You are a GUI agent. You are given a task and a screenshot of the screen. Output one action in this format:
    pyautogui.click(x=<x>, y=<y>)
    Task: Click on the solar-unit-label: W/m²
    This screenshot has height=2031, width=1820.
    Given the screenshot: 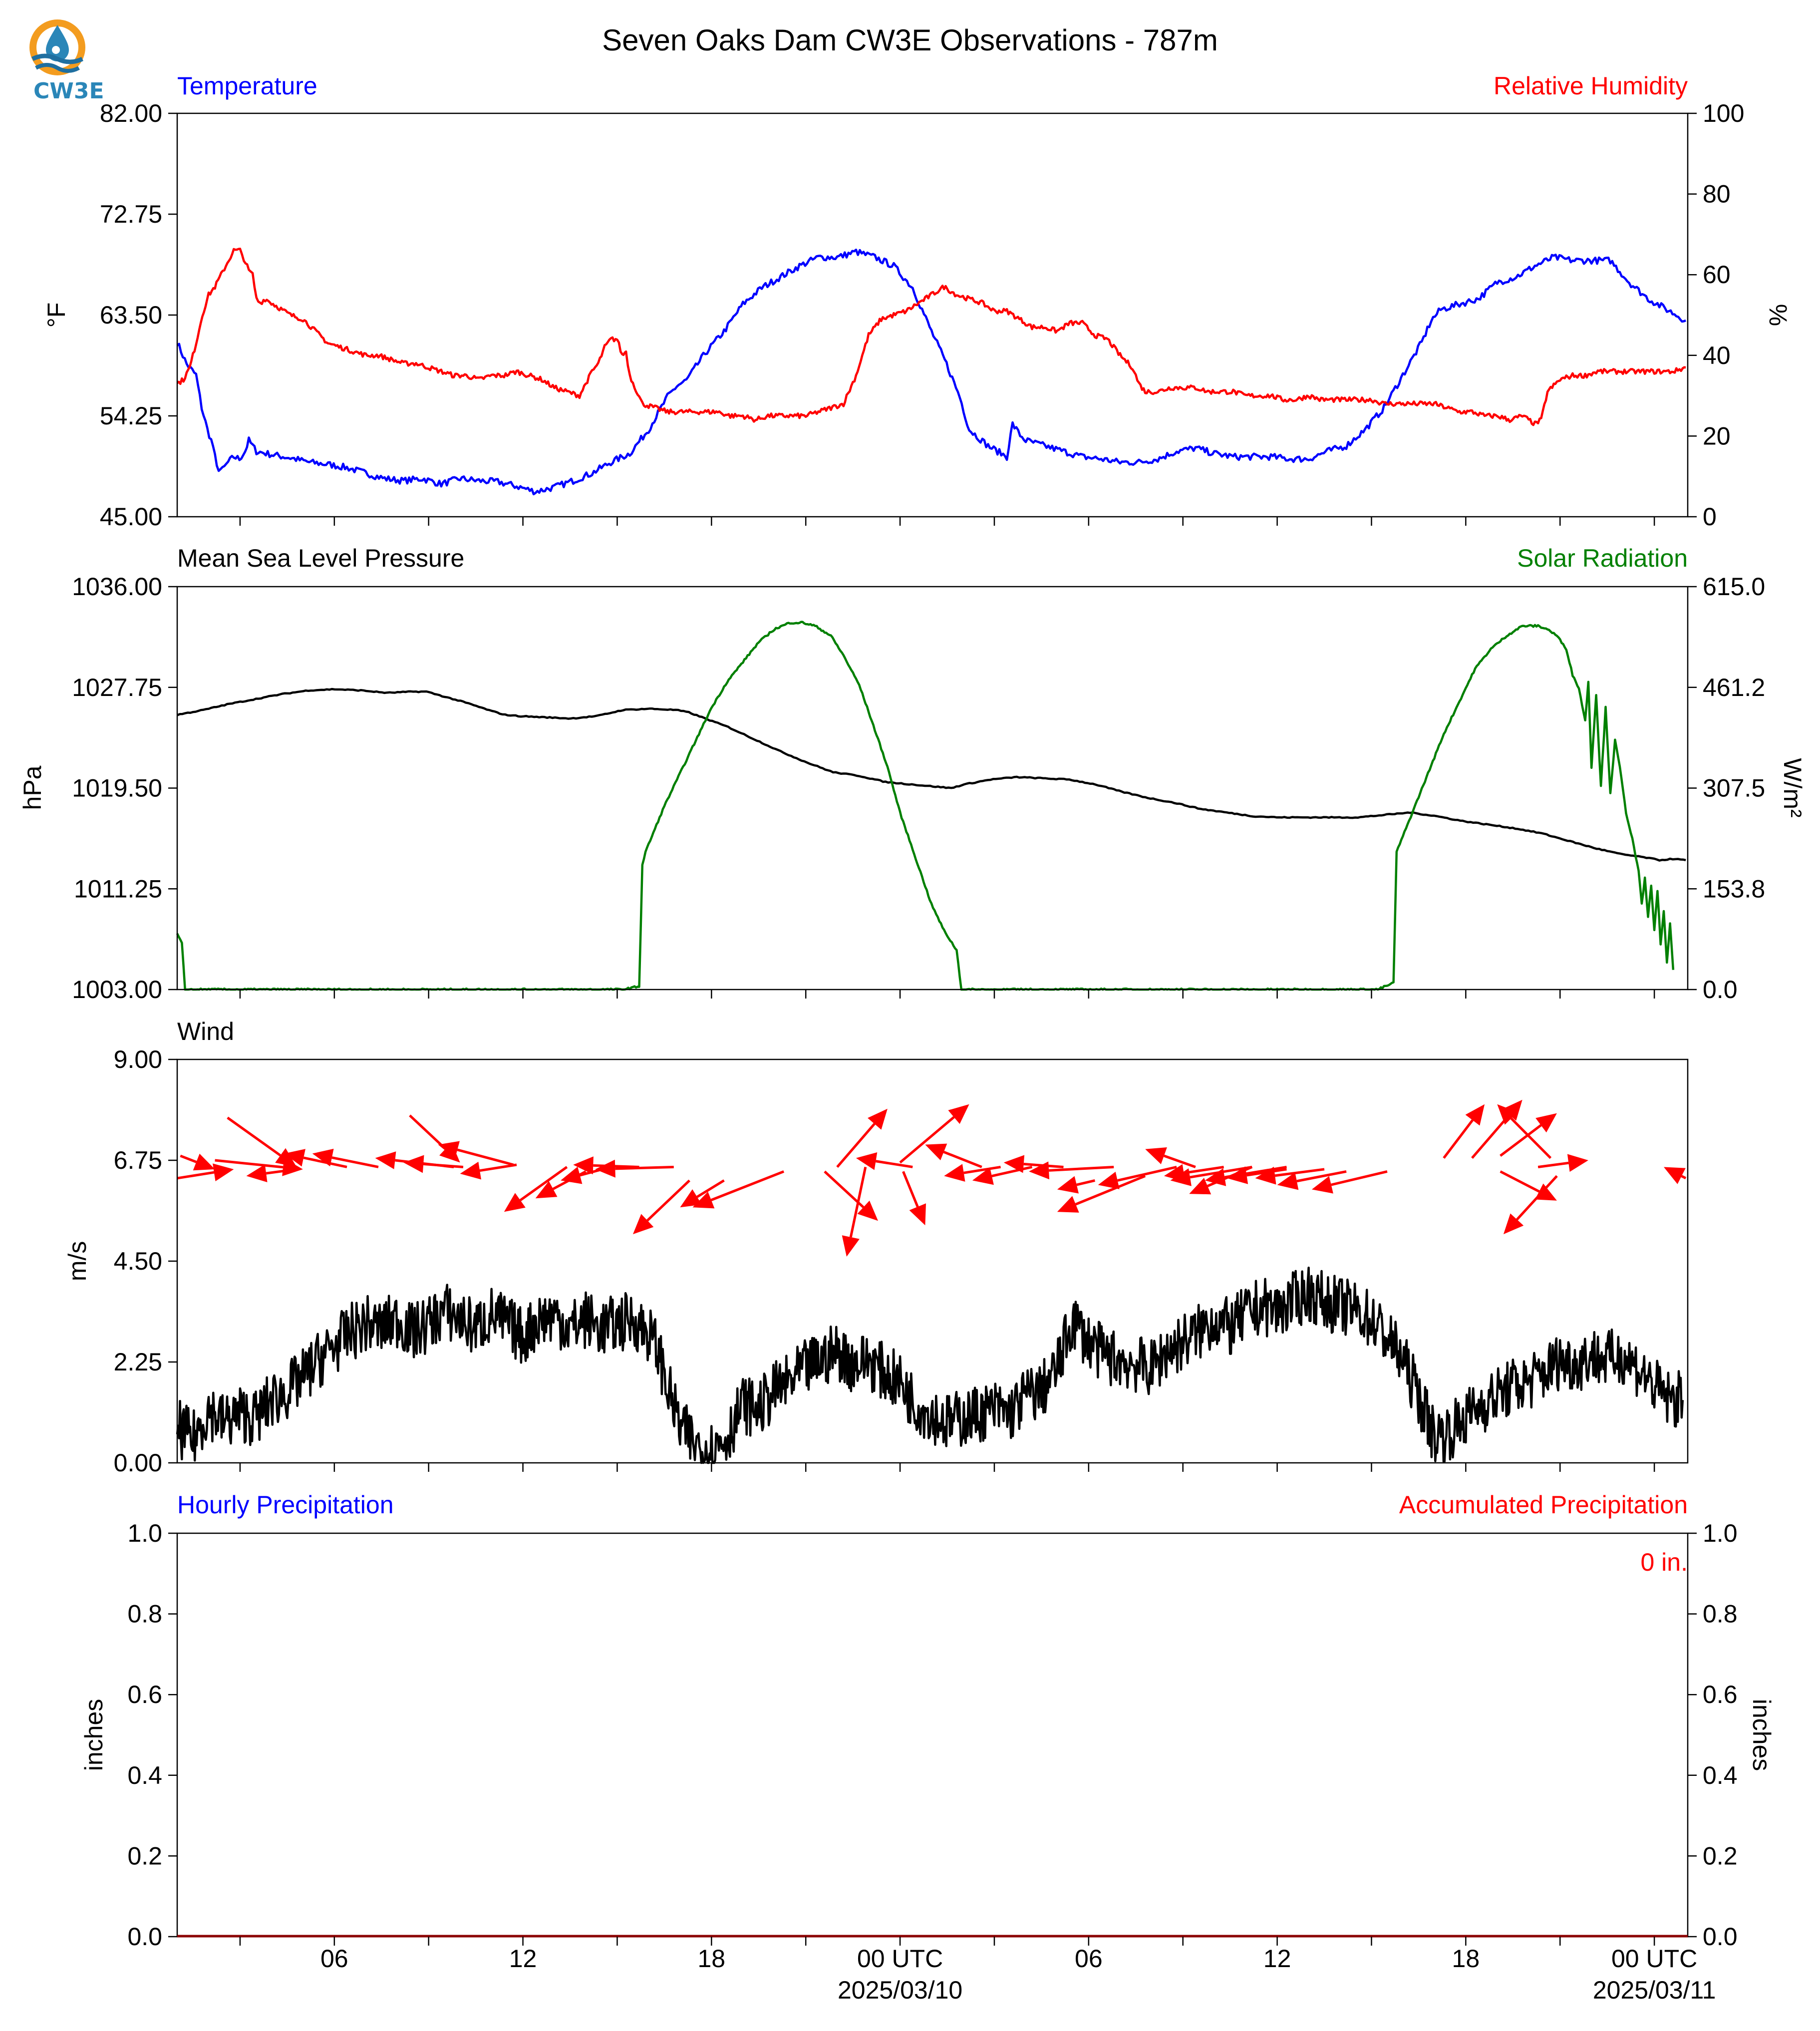 What is the action you would take?
    pyautogui.click(x=1793, y=788)
    